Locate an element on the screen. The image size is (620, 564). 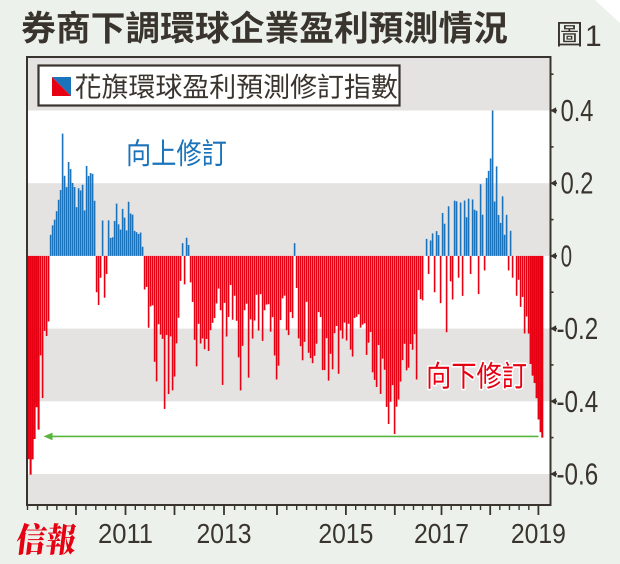
svg-text: 2013 is located at coordinates (224, 533).